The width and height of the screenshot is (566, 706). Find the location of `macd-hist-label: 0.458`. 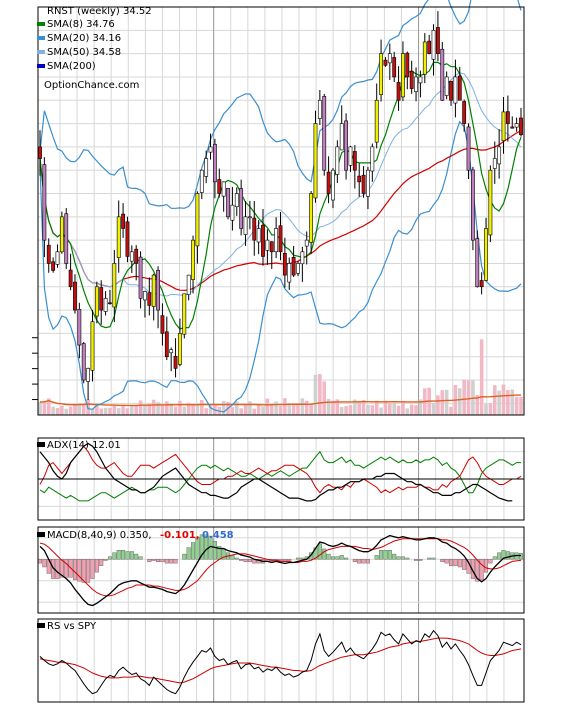

macd-hist-label: 0.458 is located at coordinates (218, 535).